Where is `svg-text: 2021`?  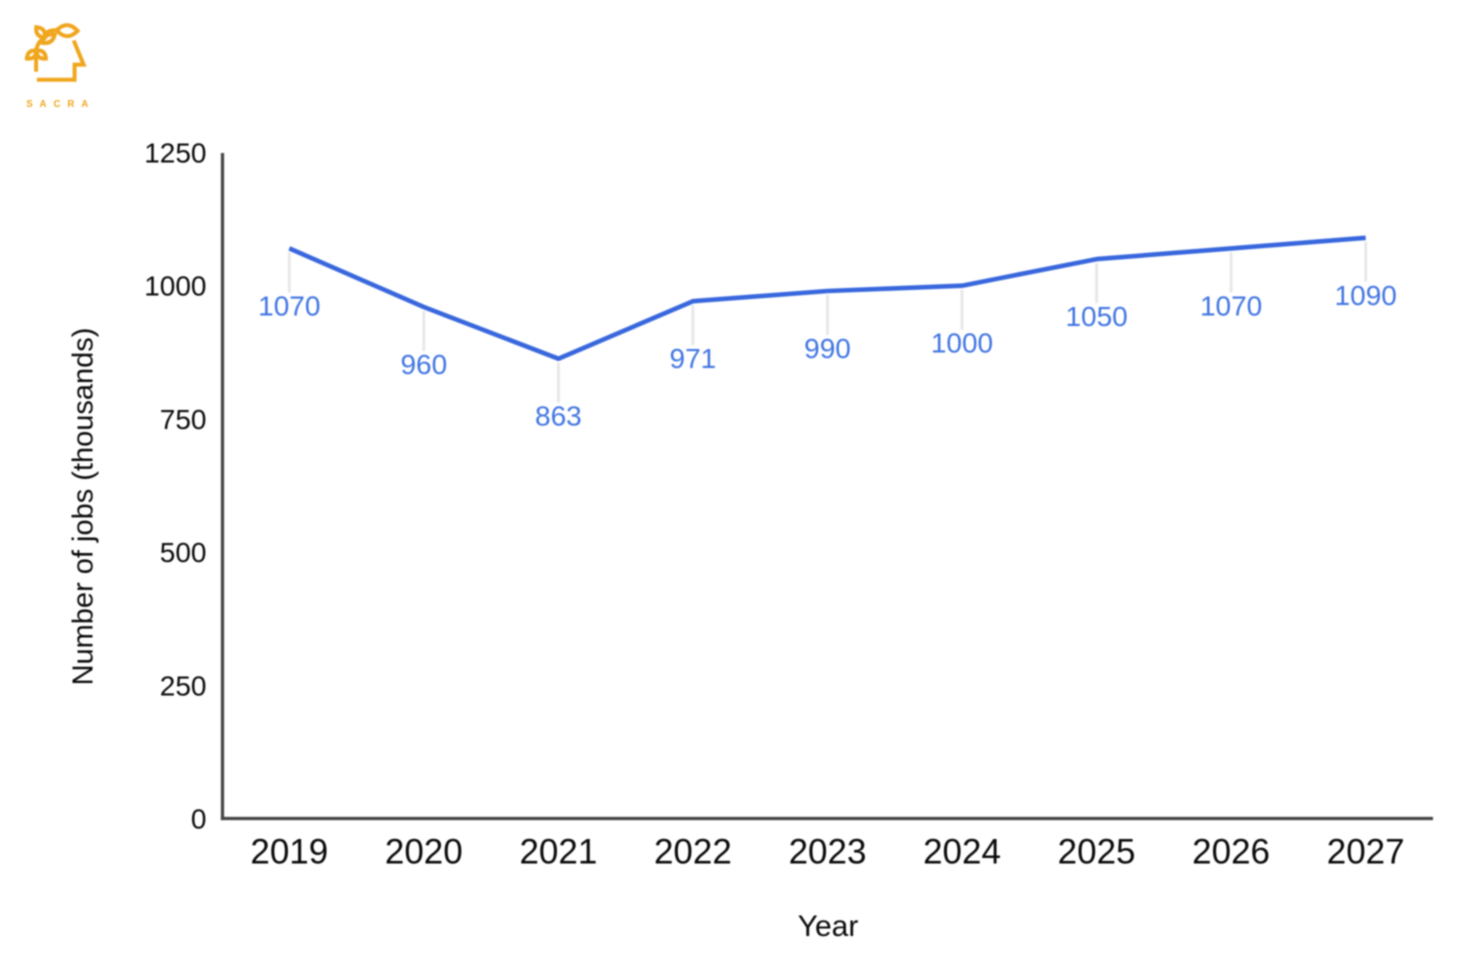
svg-text: 2021 is located at coordinates (558, 852).